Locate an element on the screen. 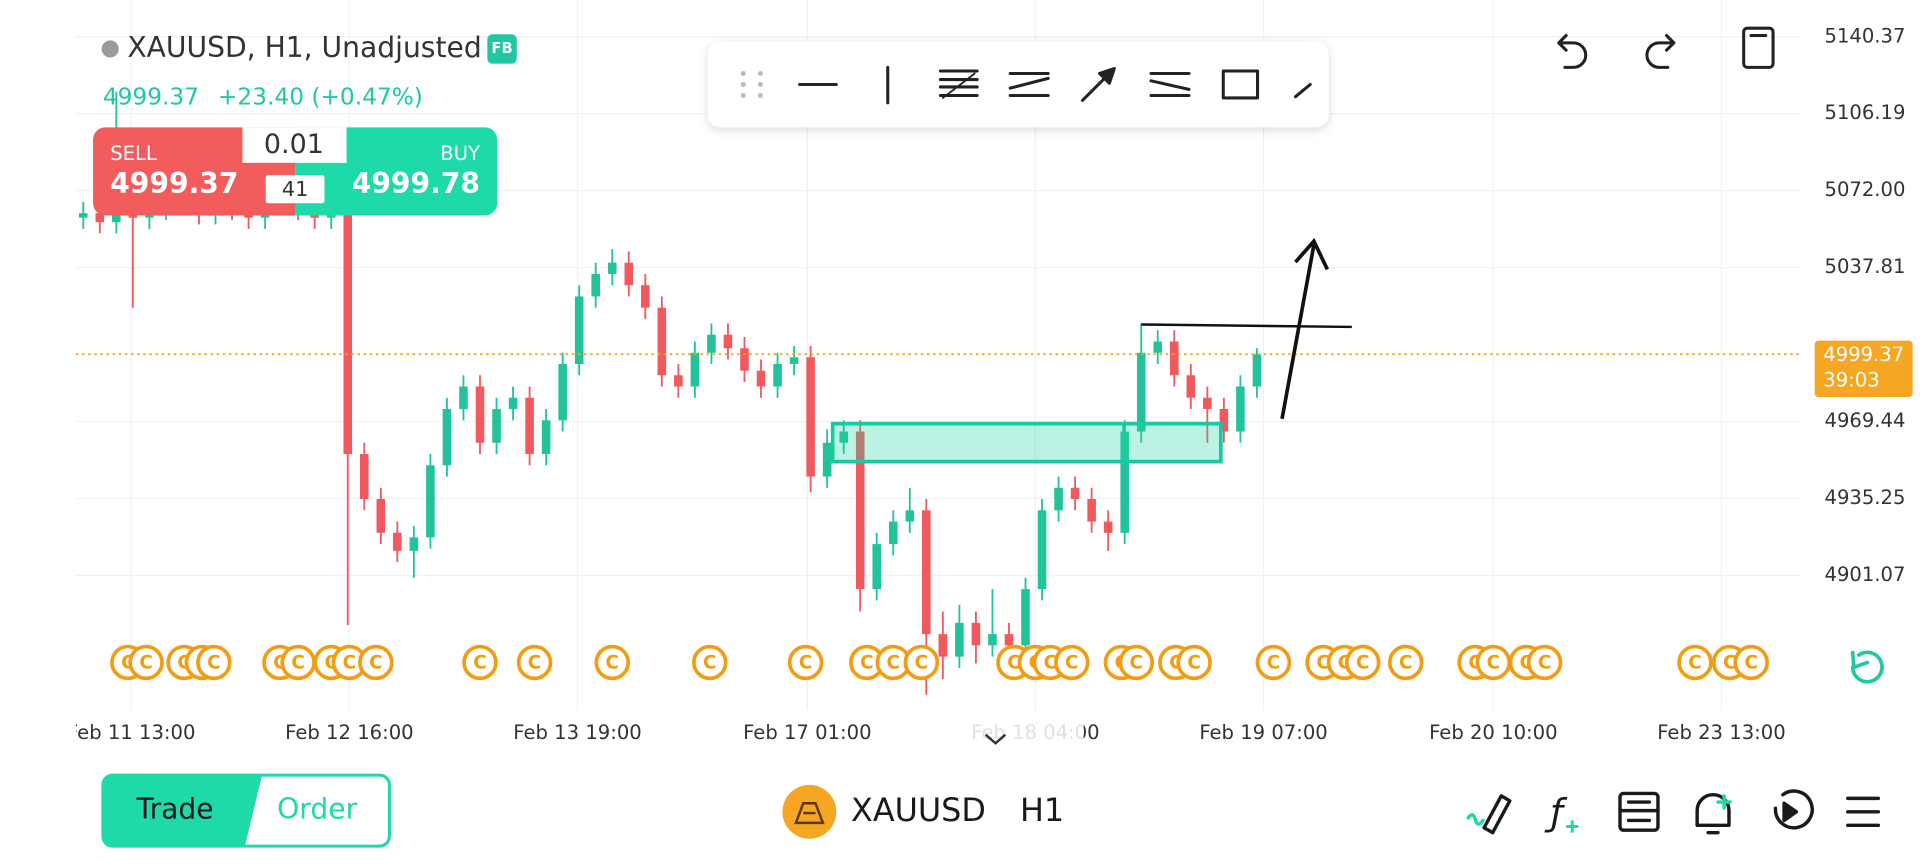 This screenshot has height=864, width=1920. brush-tool is located at coordinates (1302, 90).